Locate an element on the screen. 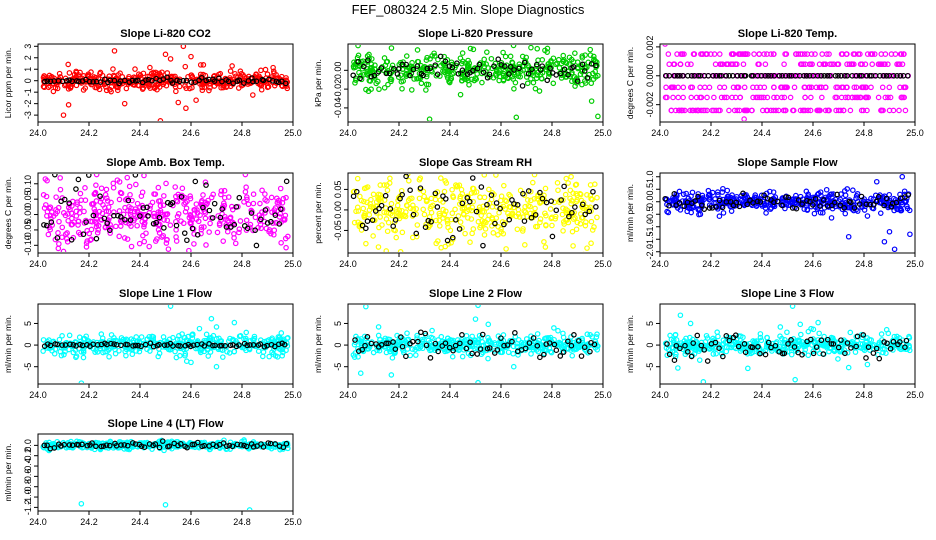  x-tick-label: 24.4 is located at coordinates (140, 133).